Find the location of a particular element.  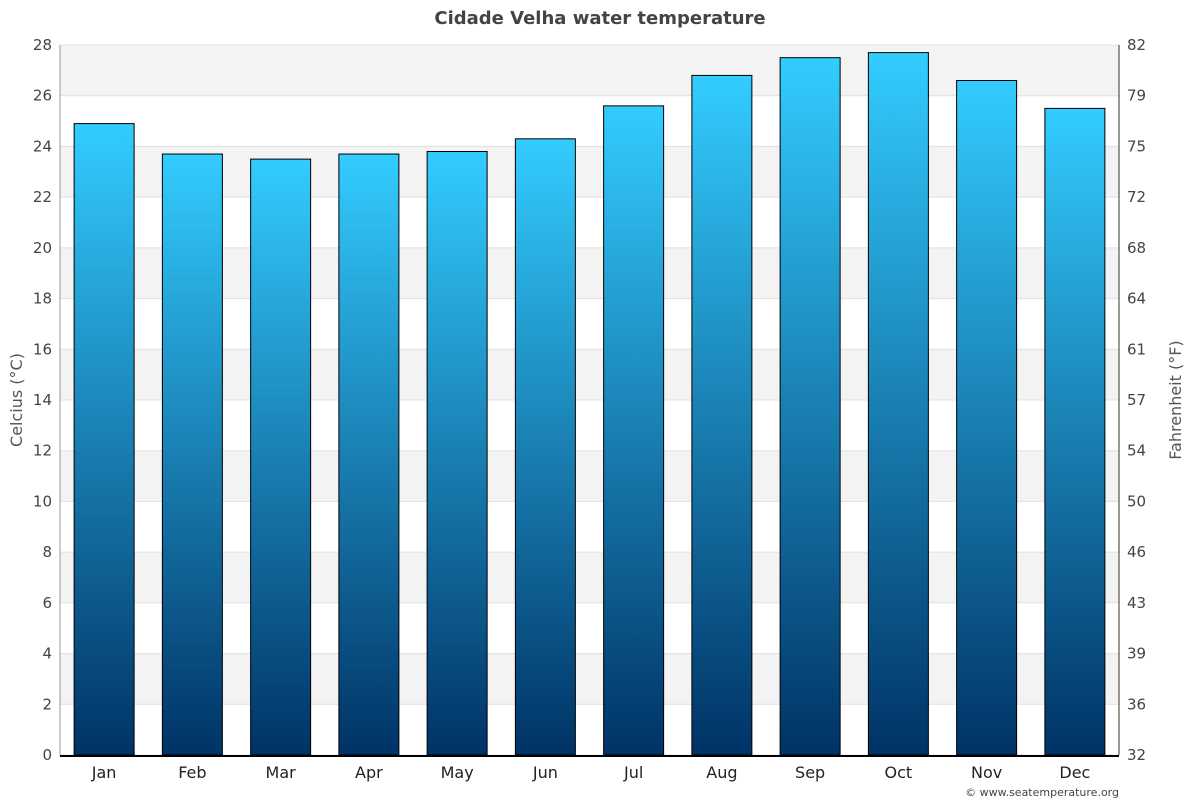

y-tick-label: 10 is located at coordinates (42, 501).